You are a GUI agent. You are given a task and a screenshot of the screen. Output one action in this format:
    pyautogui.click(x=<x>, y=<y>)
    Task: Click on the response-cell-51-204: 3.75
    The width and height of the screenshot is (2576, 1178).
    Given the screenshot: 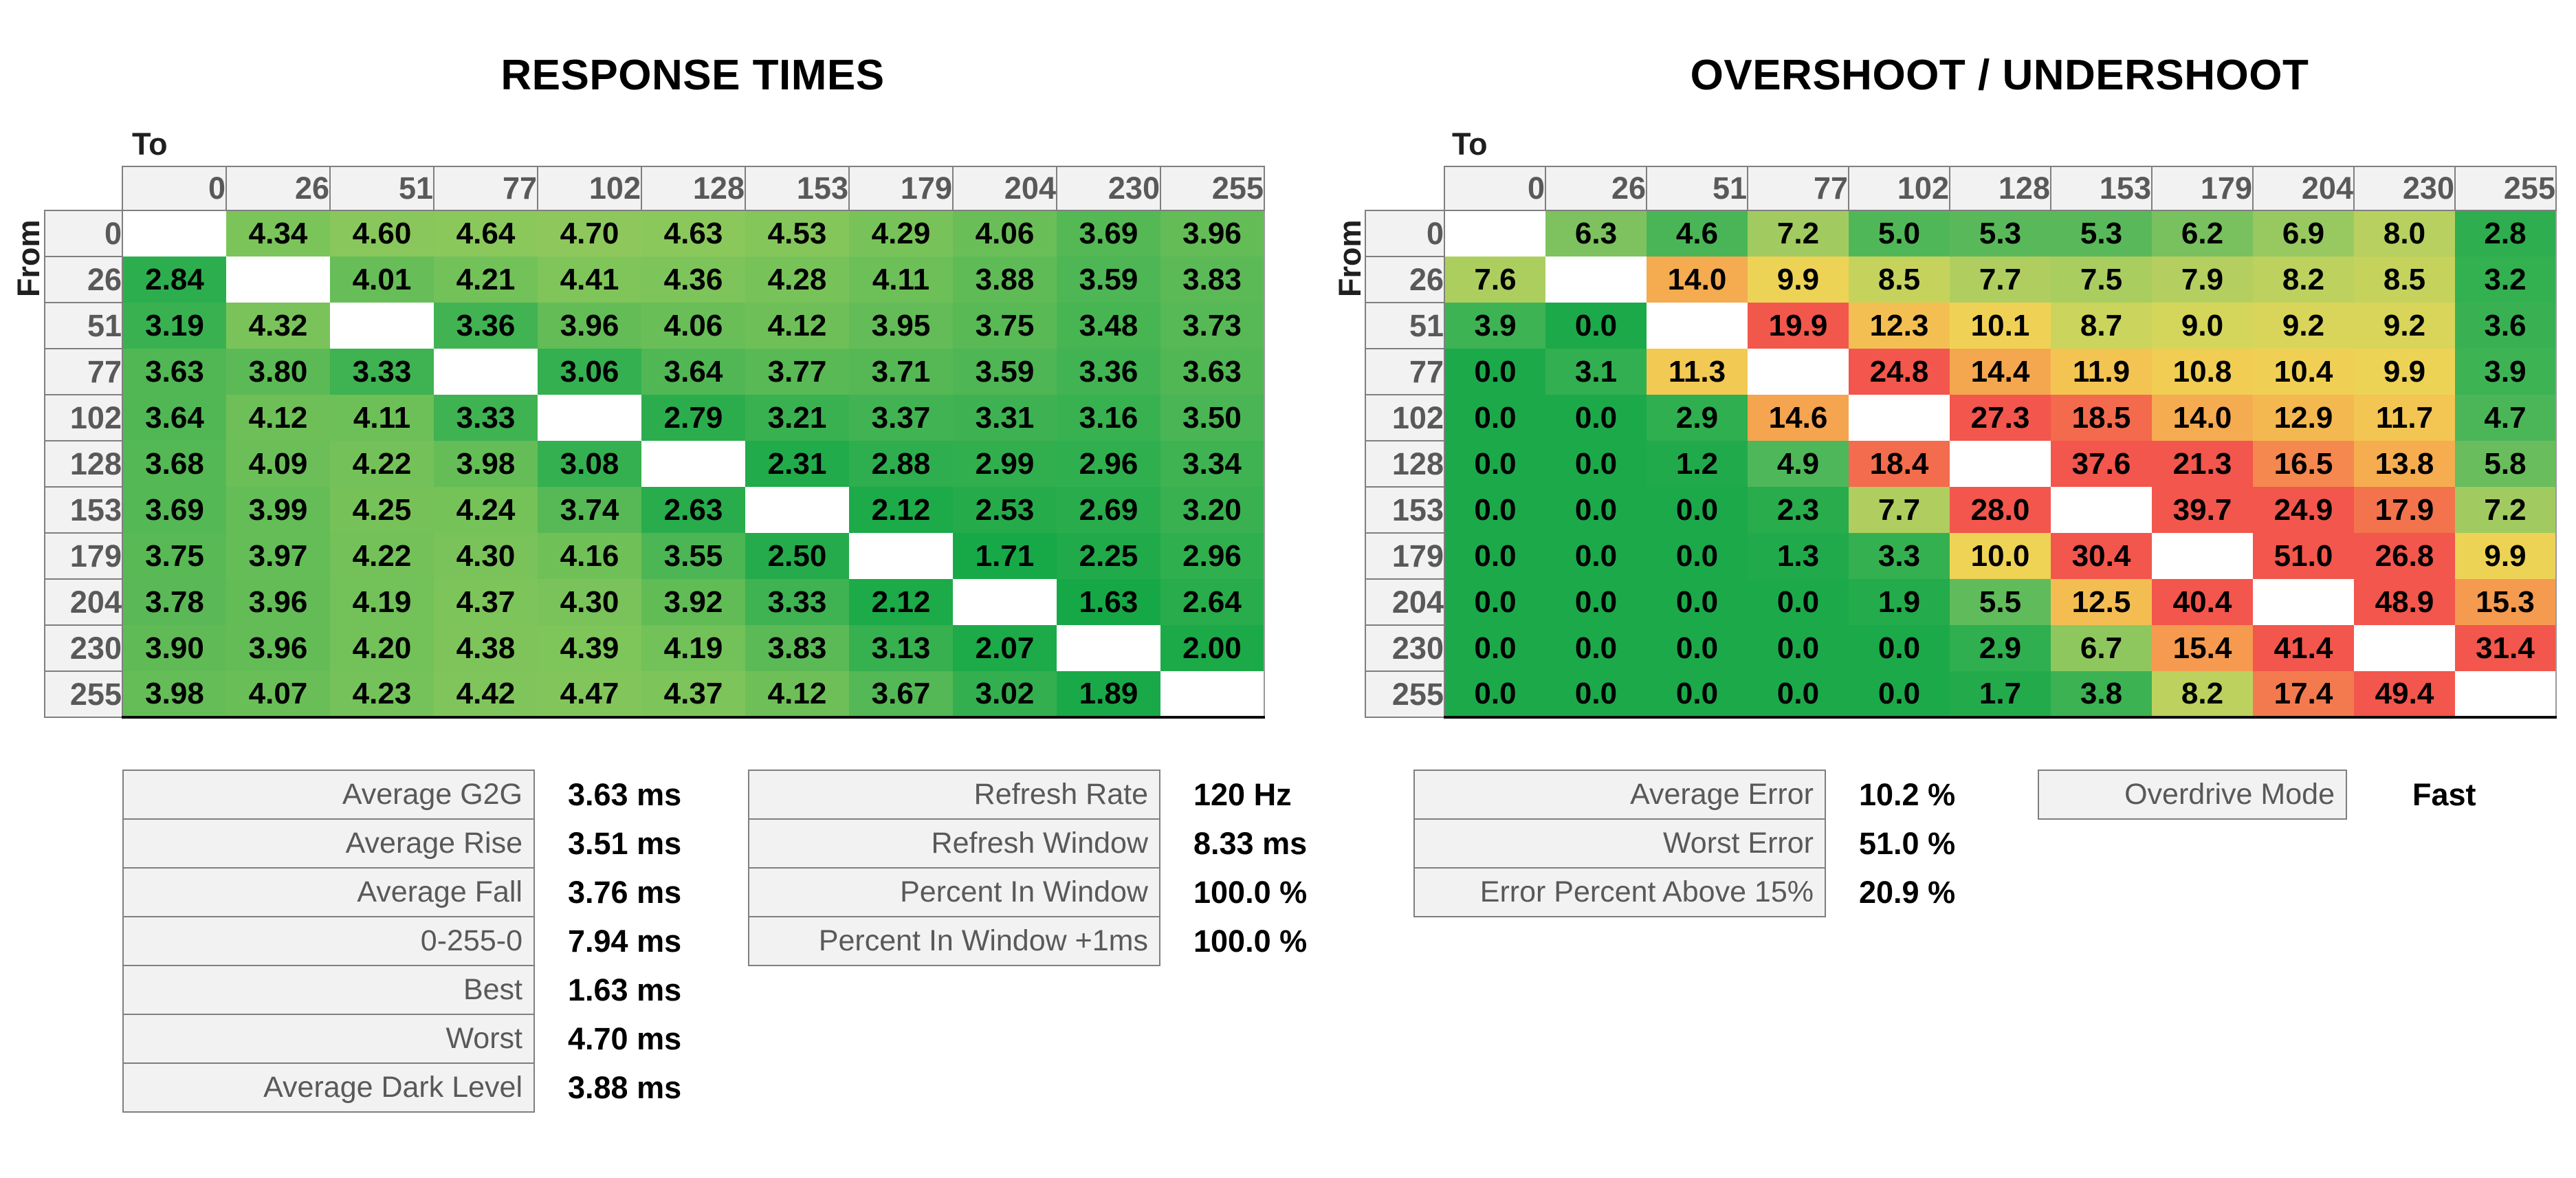 What is the action you would take?
    pyautogui.click(x=1005, y=326)
    